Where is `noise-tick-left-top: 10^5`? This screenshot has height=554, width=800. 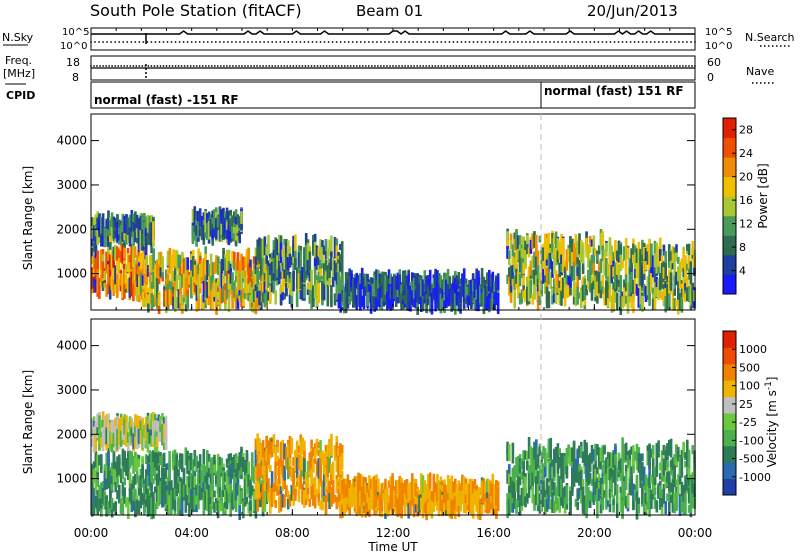 noise-tick-left-top: 10^5 is located at coordinates (75, 32).